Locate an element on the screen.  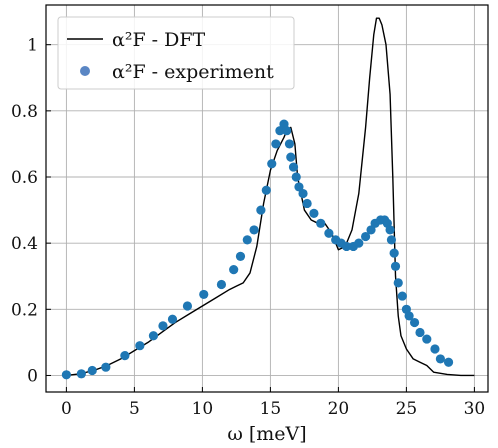
y-tick-label: 0.6 is located at coordinates (24, 178).